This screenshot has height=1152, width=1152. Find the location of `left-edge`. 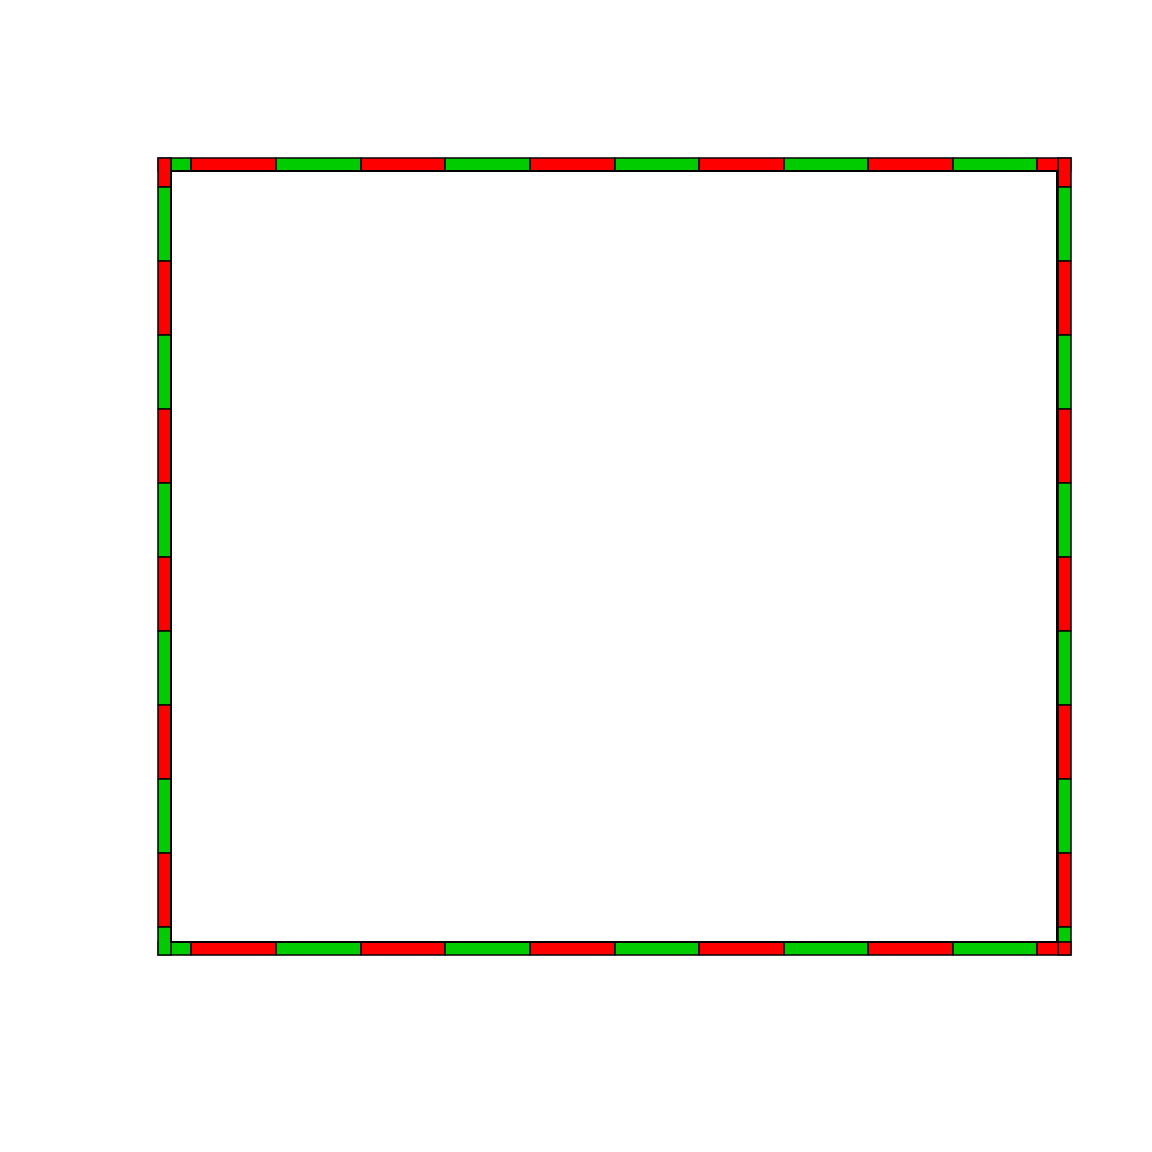

left-edge is located at coordinates (164, 556).